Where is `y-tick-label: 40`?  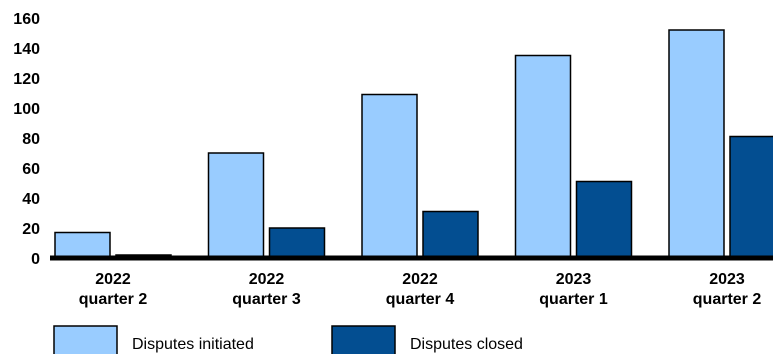 y-tick-label: 40 is located at coordinates (31, 199).